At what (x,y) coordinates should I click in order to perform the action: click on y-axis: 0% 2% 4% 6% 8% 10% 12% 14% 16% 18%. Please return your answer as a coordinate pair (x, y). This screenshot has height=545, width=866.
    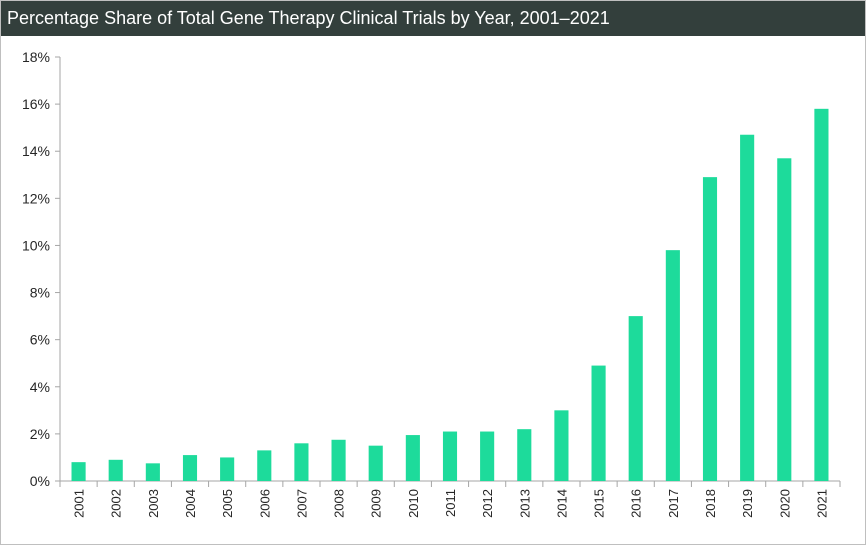
    Looking at the image, I should click on (41, 269).